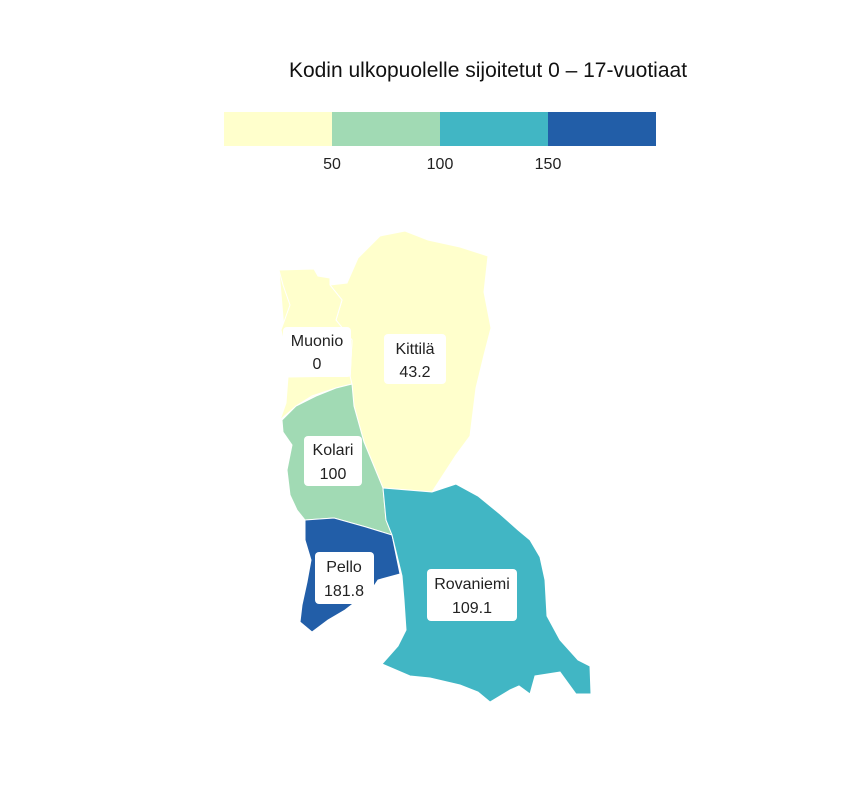 The image size is (864, 792). I want to click on label-rovaniemi-box, so click(472, 595).